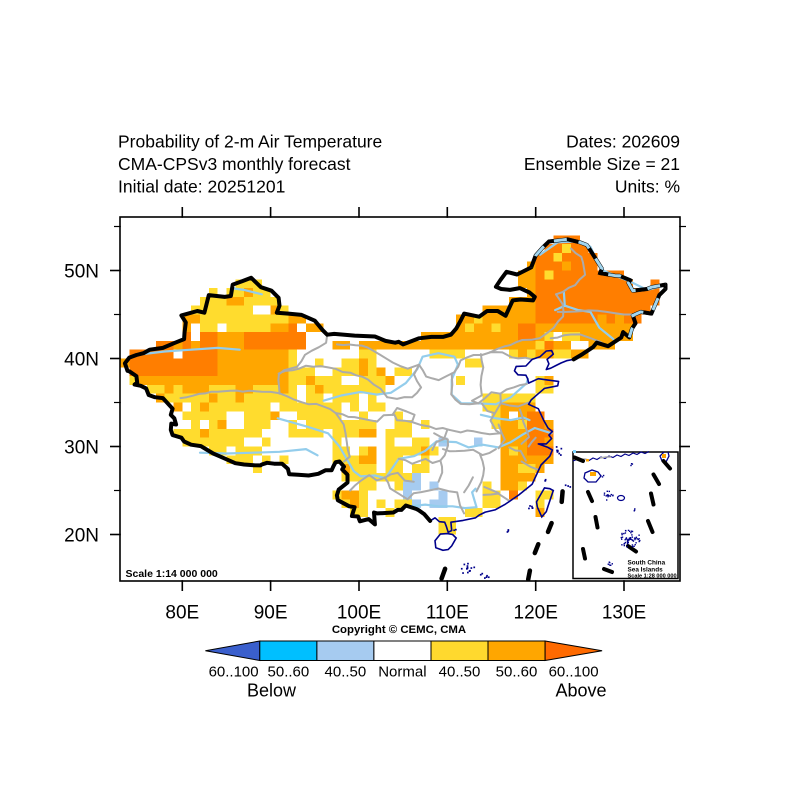 The image size is (800, 800). Describe the element at coordinates (234, 164) in the screenshot. I see `svg-text: CMA-CPSv3 monthly forecast` at that location.